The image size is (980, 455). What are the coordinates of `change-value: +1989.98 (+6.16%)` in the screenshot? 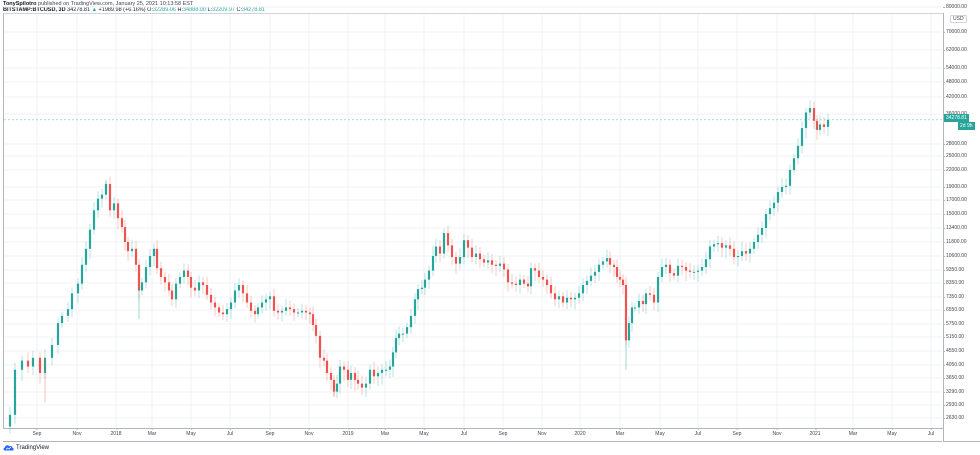 It's located at (122, 10).